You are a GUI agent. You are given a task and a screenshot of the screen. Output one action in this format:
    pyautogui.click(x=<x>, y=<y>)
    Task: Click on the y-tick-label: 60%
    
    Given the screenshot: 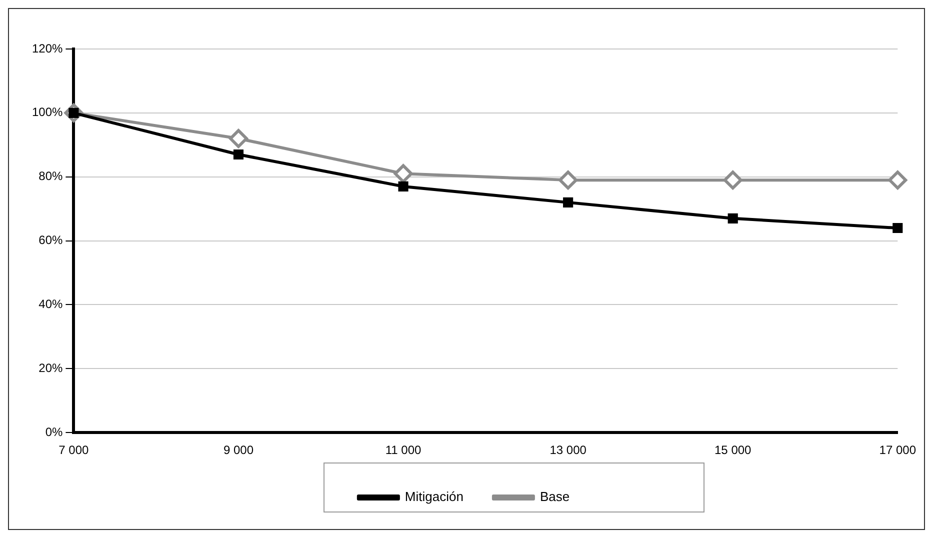 What is the action you would take?
    pyautogui.click(x=51, y=240)
    